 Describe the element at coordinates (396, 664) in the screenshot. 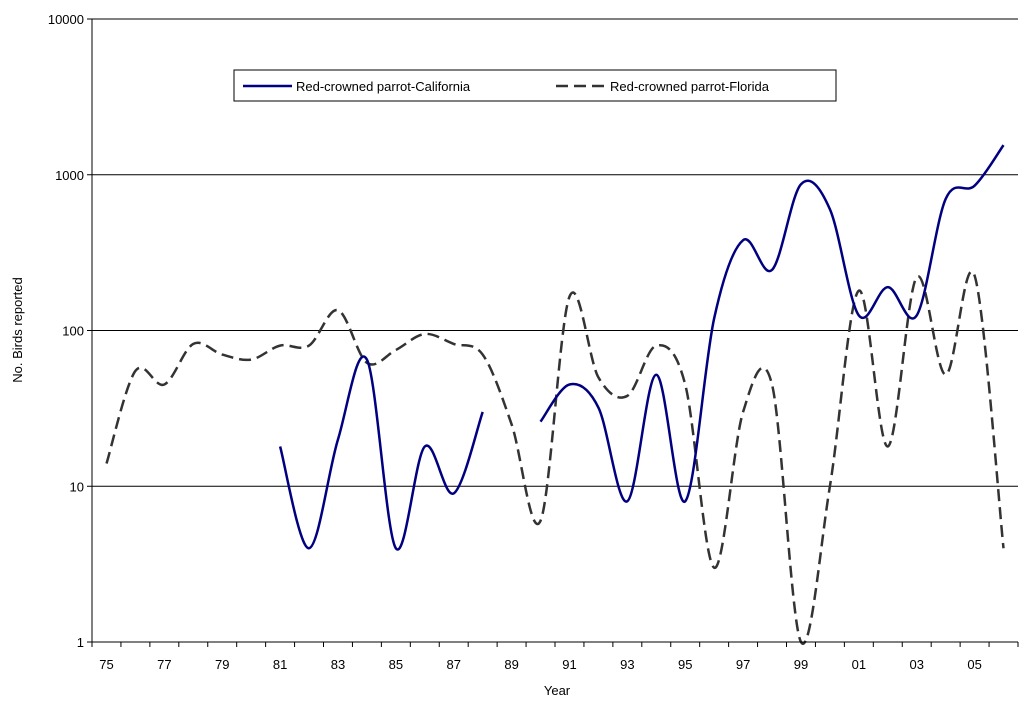

I see `x-tick-label: 85` at that location.